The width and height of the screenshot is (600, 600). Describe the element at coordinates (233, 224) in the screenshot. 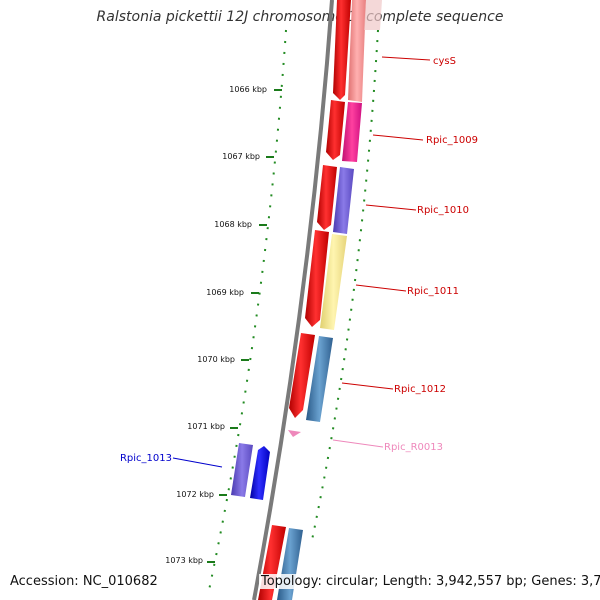

I see `scale-label-1068: 1068 kbp` at that location.